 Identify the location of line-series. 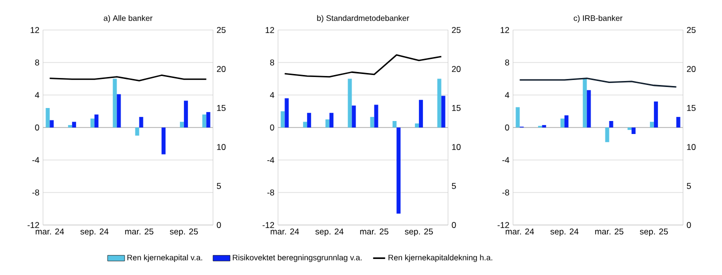
(363, 66).